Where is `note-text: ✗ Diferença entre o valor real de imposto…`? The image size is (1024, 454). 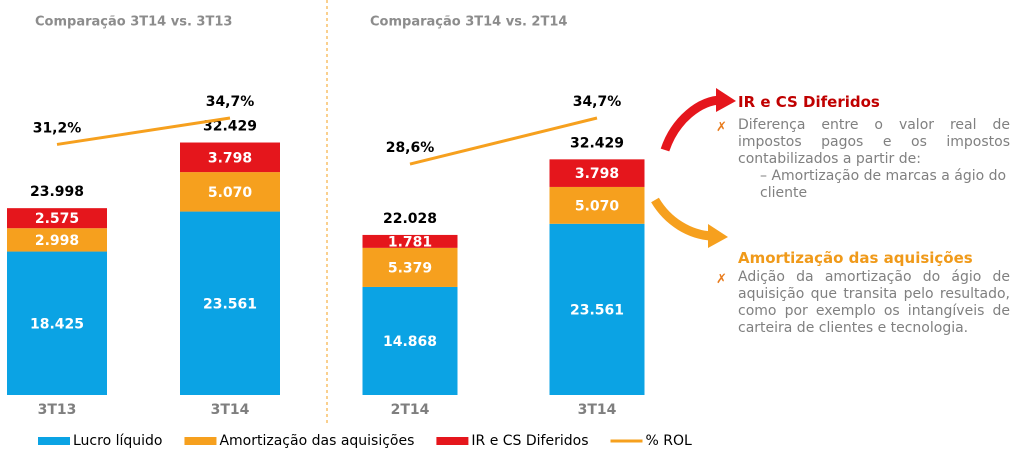
note-text: ✗ Diferença entre o valor real de imposto… is located at coordinates (863, 142).